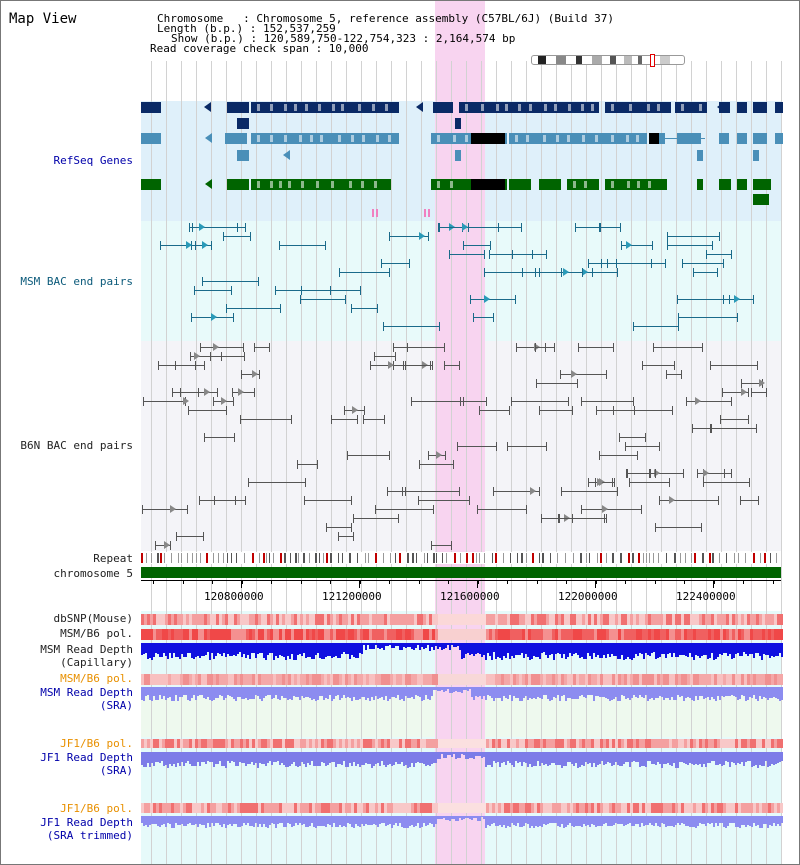  Describe the element at coordinates (461, 558) in the screenshot. I see `repeat-track` at that location.